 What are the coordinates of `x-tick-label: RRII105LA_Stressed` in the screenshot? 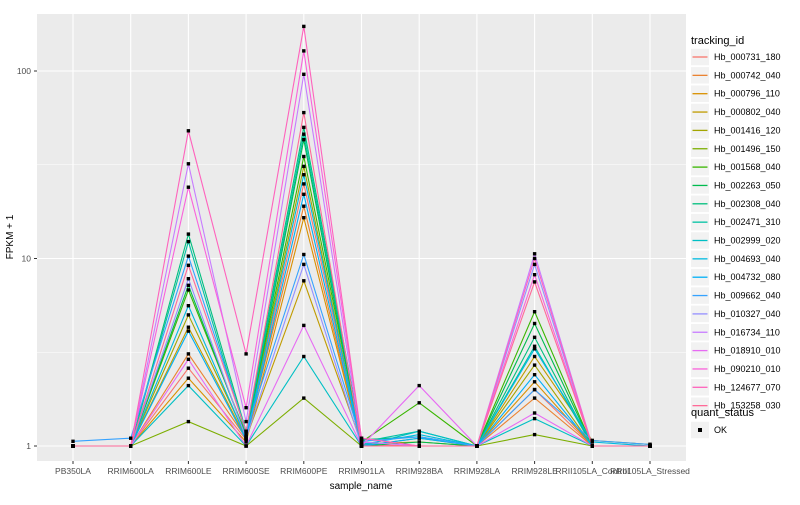 It's located at (650, 471).